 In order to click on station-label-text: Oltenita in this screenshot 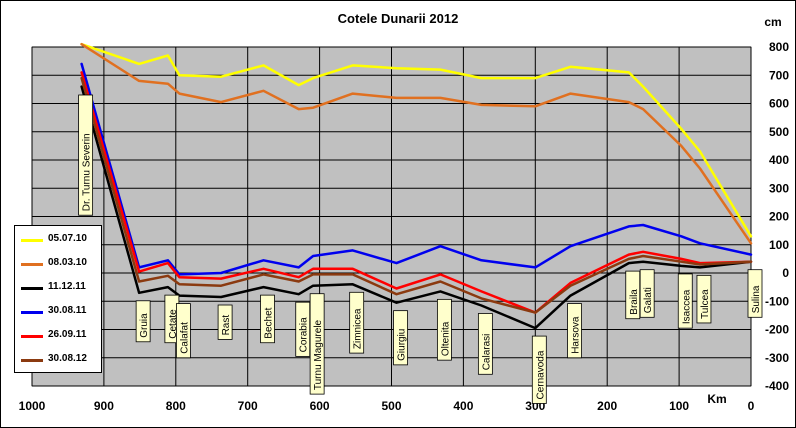, I will do `click(445, 338)`.